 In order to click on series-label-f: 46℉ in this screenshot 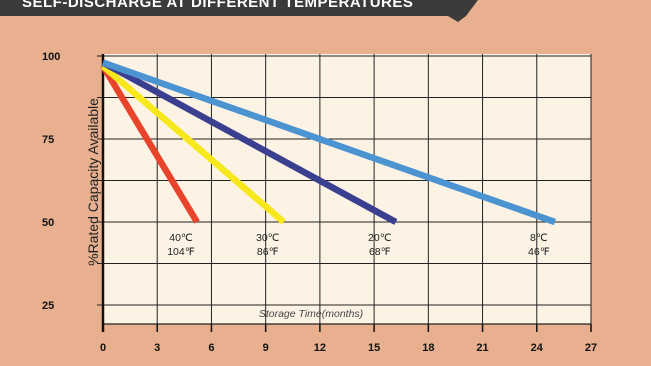, I will do `click(539, 252)`.